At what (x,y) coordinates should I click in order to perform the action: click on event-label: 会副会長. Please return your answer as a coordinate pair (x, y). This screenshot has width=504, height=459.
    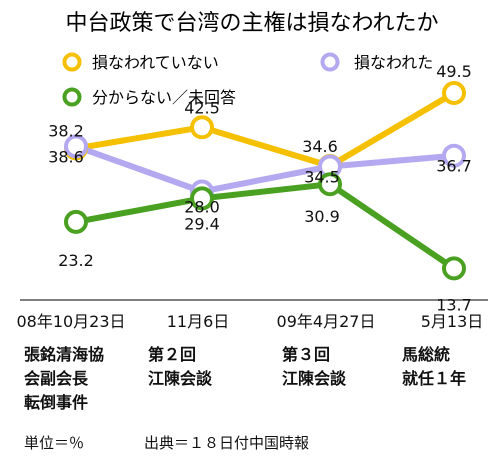
    Looking at the image, I should click on (56, 378).